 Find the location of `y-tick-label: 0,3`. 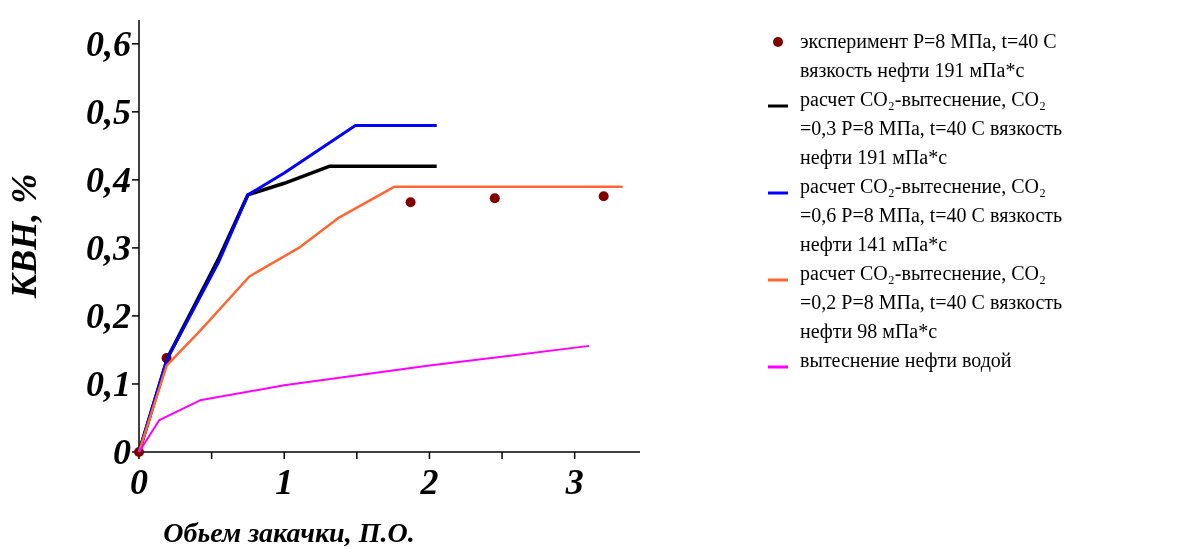

y-tick-label: 0,3 is located at coordinates (108, 247).